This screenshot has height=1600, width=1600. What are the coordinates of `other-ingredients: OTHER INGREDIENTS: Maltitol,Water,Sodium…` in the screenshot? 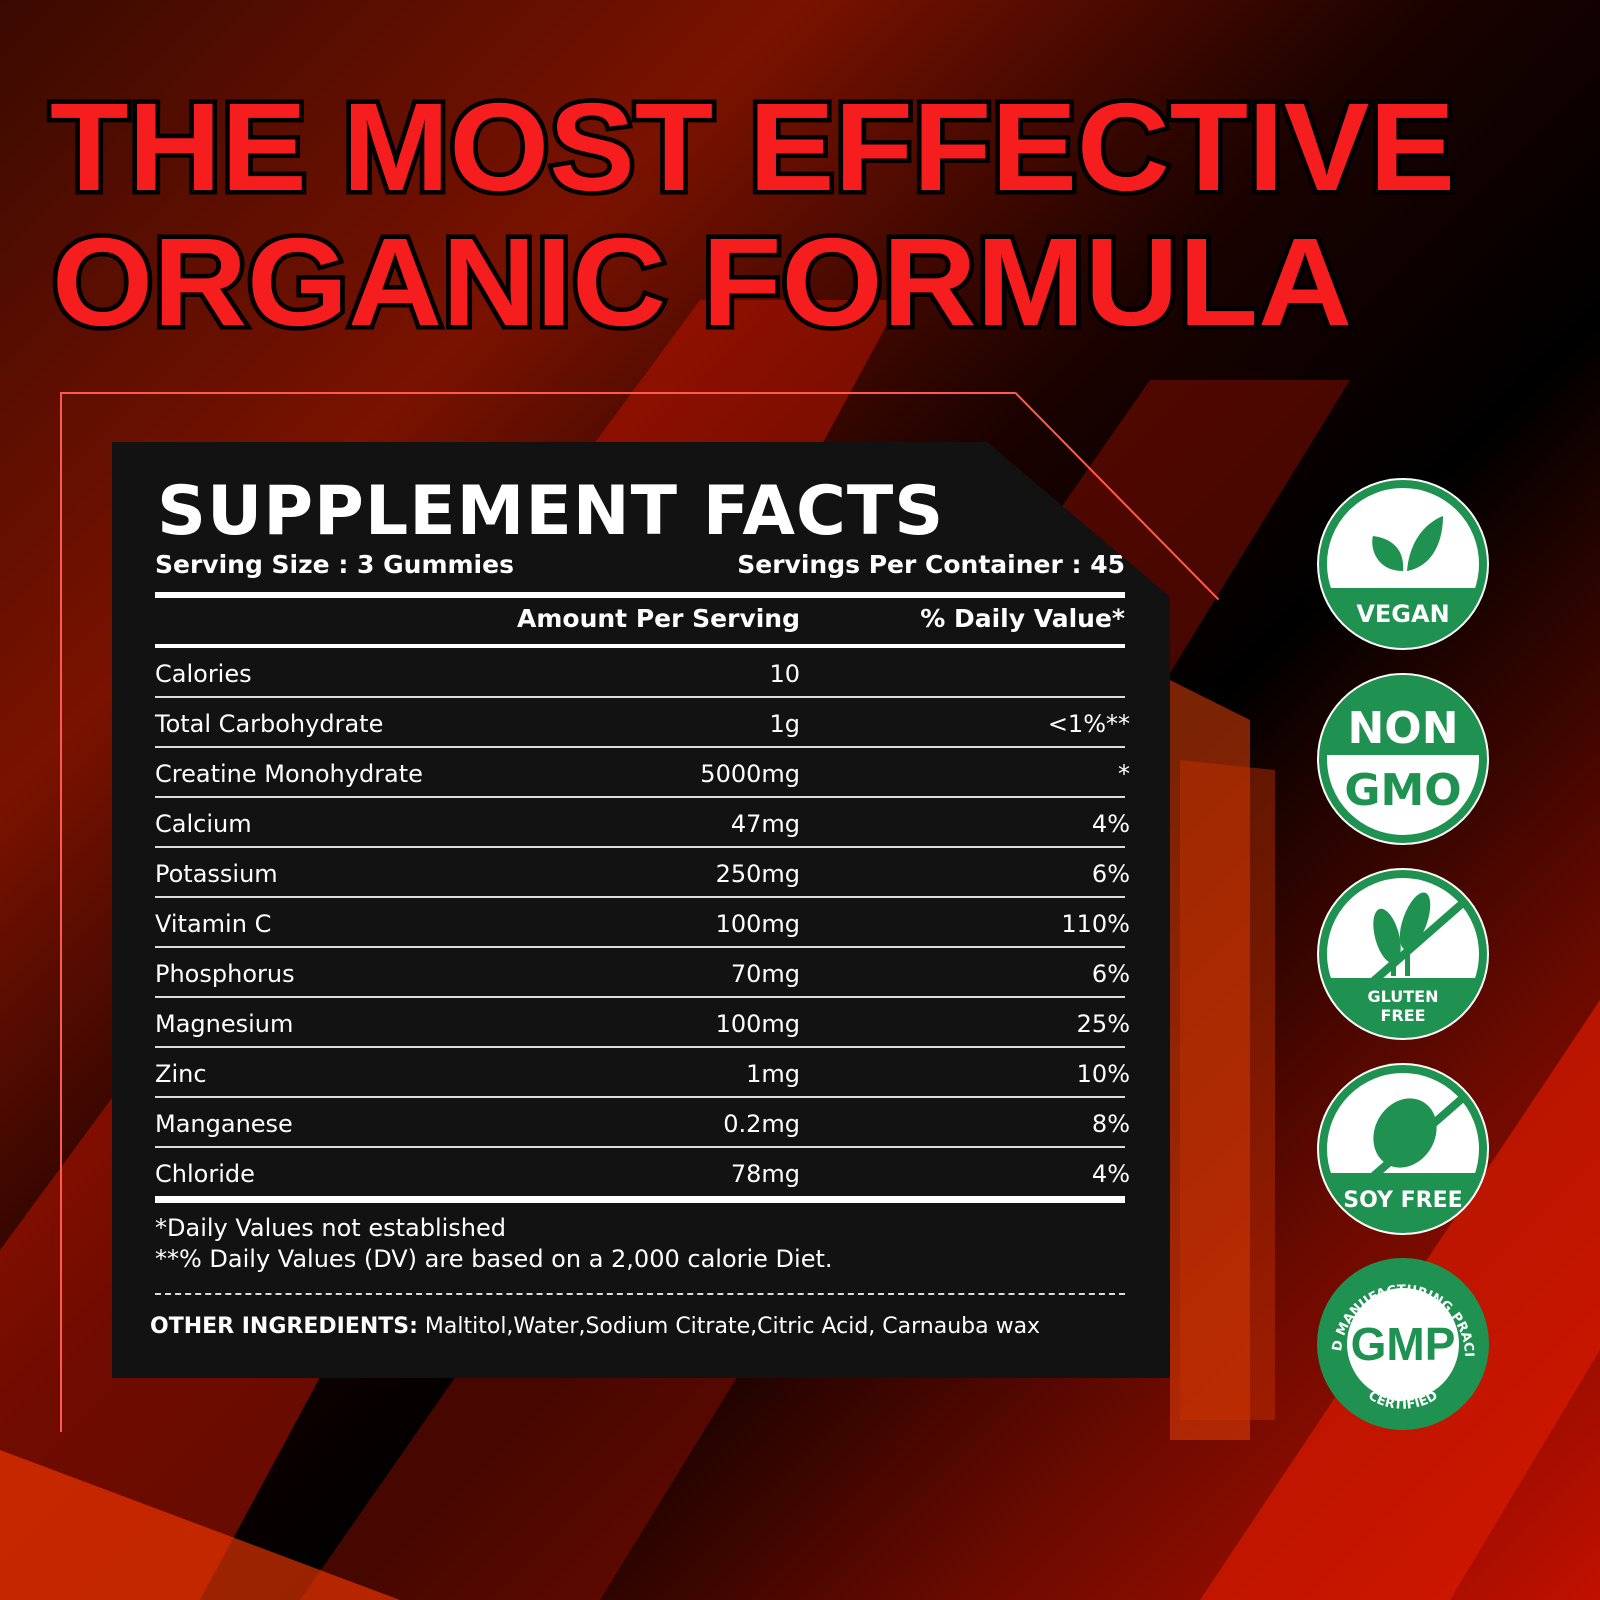 It's located at (595, 1326).